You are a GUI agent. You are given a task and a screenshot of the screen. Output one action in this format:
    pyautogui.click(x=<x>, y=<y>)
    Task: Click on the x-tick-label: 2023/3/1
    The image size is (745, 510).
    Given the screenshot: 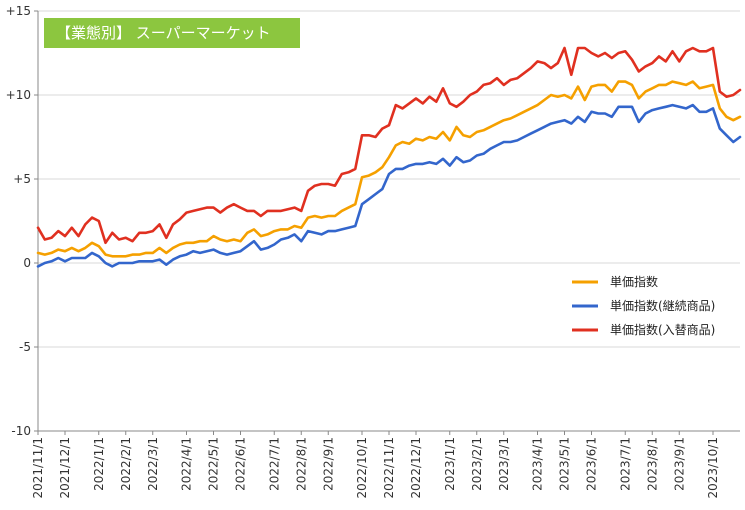 What is the action you would take?
    pyautogui.click(x=504, y=464)
    